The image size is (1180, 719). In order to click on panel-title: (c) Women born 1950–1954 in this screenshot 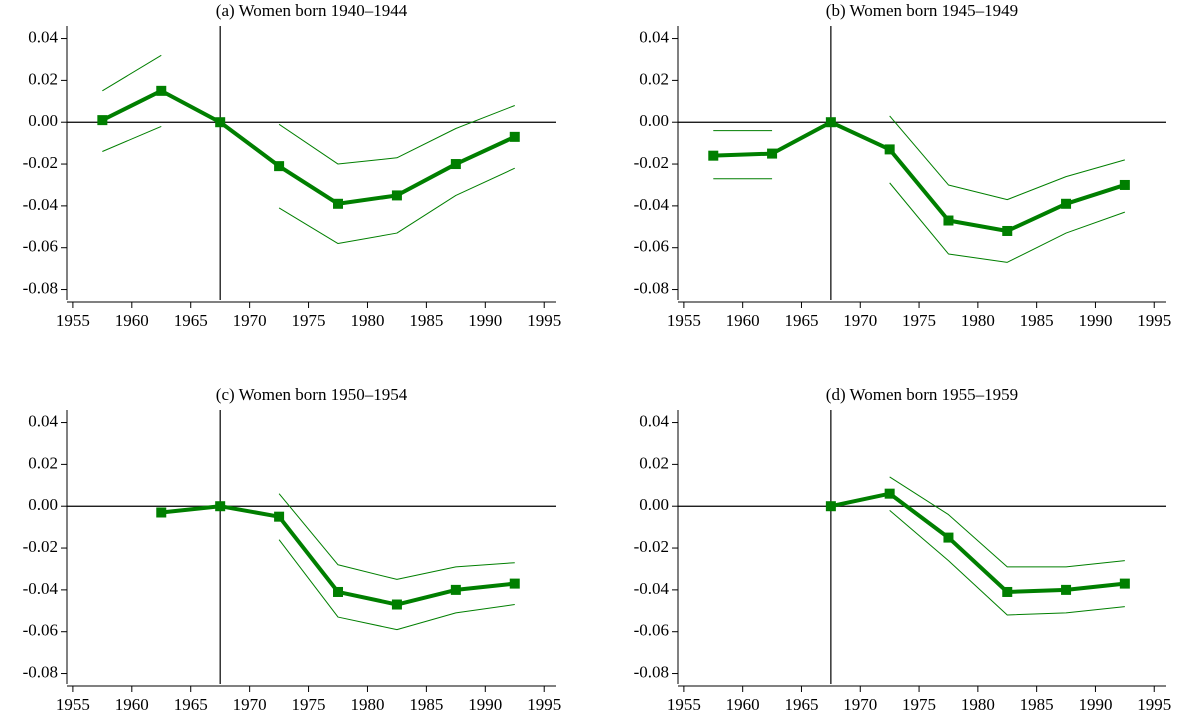, I will do `click(312, 394)`.